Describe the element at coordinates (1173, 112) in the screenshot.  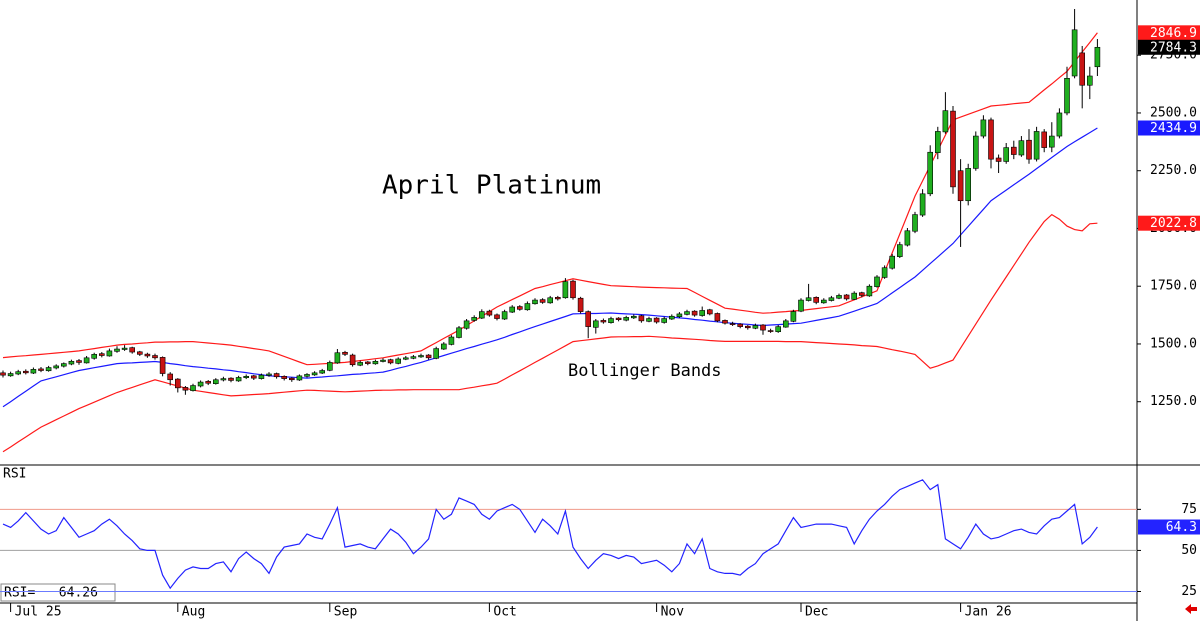
I see `y-tick-label: 2500.0` at that location.